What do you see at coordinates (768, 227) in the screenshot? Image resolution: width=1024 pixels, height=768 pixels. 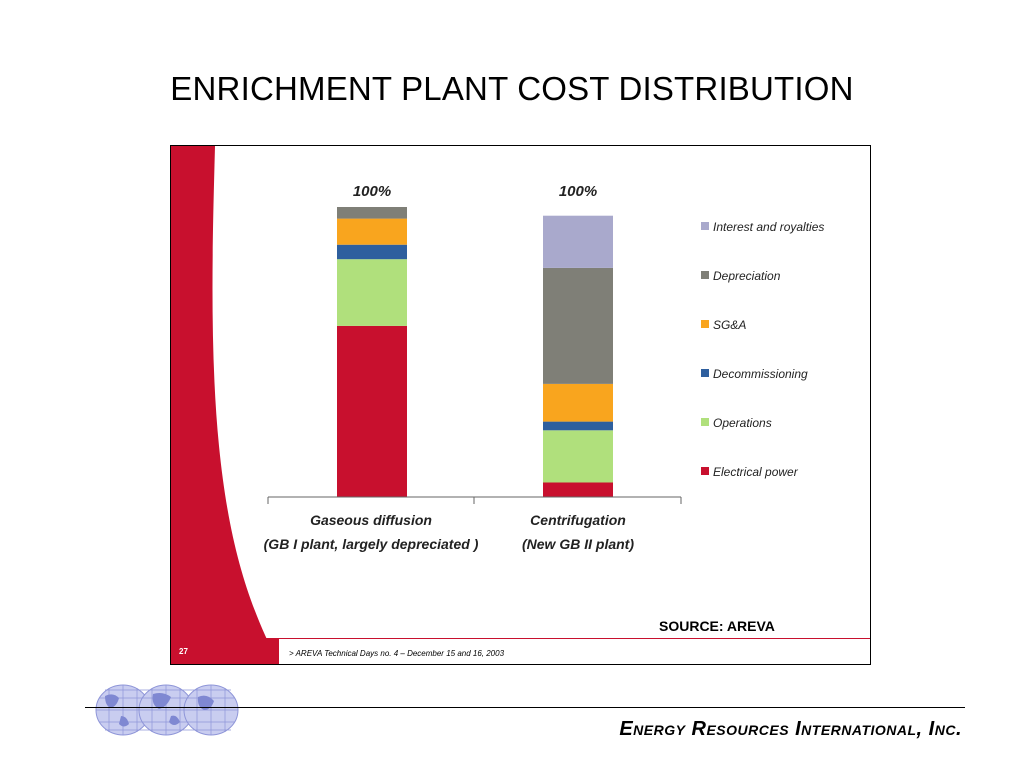 I see `legend-entry: Interest and royalties` at bounding box center [768, 227].